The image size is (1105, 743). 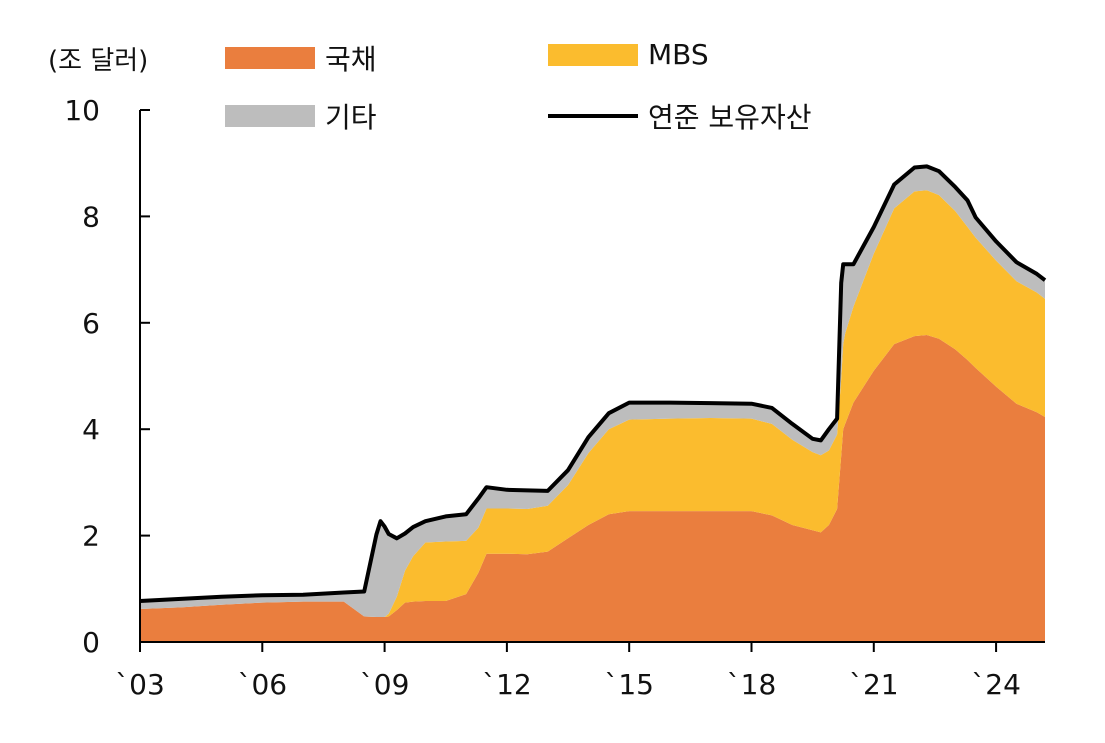 I want to click on x-tick-label: `21, so click(x=874, y=684).